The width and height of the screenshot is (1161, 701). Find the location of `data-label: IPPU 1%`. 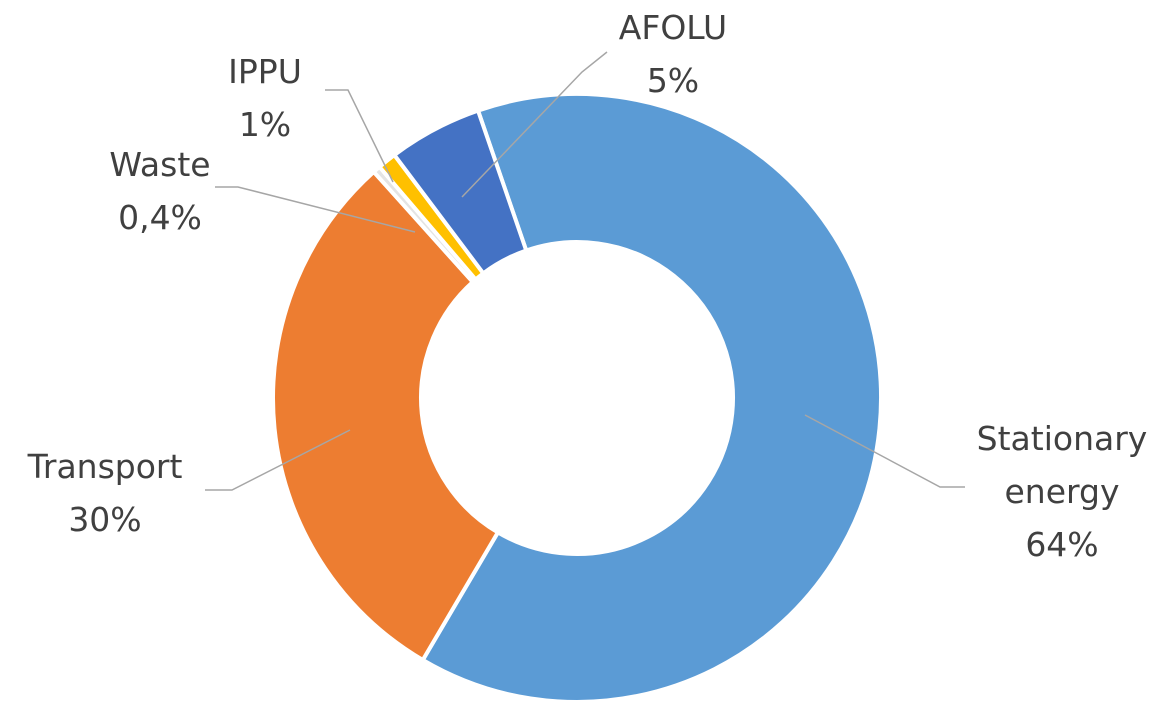

data-label: IPPU 1% is located at coordinates (265, 98).